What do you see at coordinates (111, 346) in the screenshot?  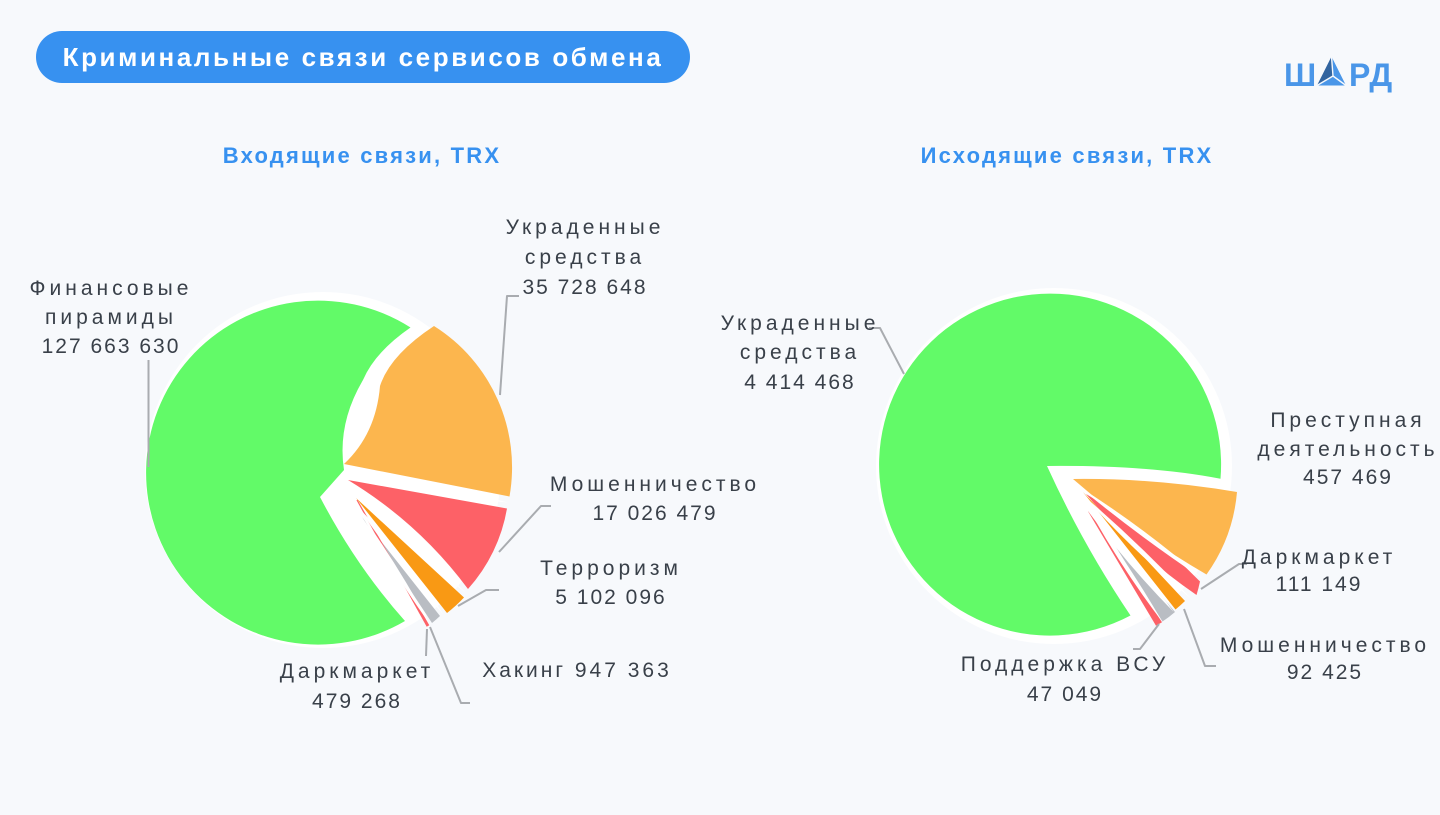 I see `svg-text: 127 663 630` at bounding box center [111, 346].